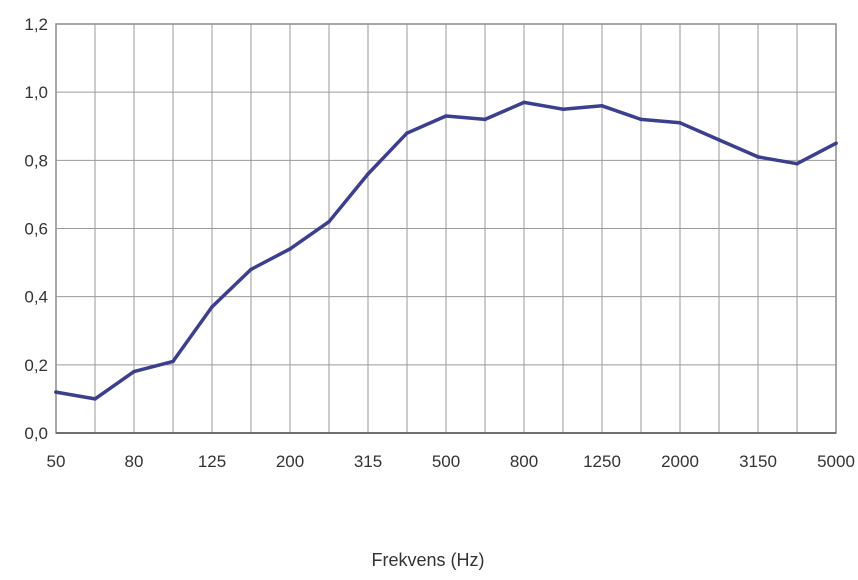  Describe the element at coordinates (212, 461) in the screenshot. I see `x-tick-label: 125` at that location.